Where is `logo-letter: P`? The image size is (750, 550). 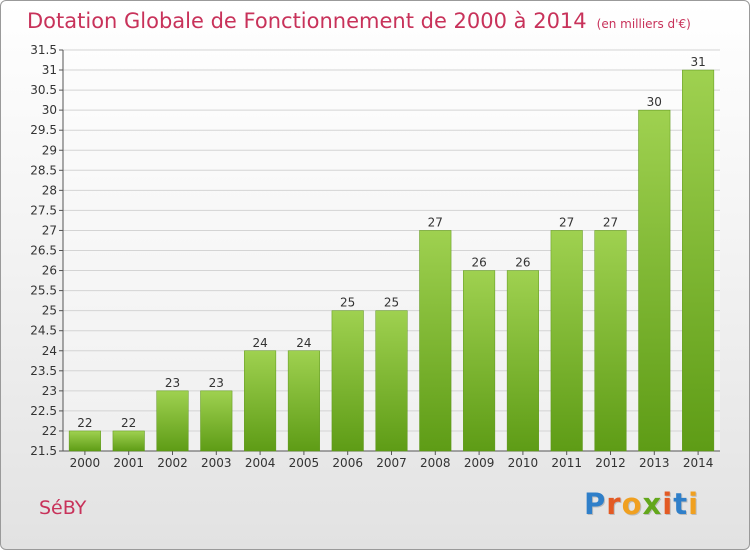 logo-letter: P is located at coordinates (595, 504).